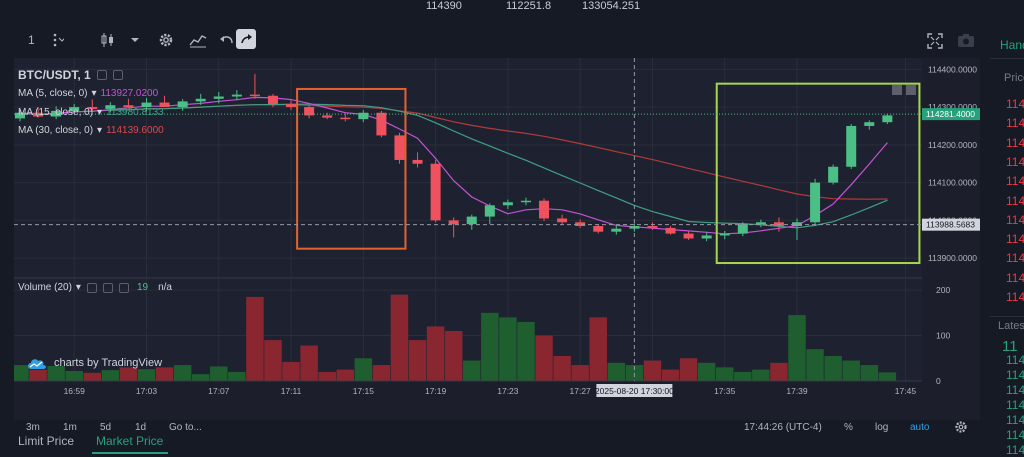  What do you see at coordinates (634, 390) in the screenshot?
I see `crosshair-time-badge` at bounding box center [634, 390].